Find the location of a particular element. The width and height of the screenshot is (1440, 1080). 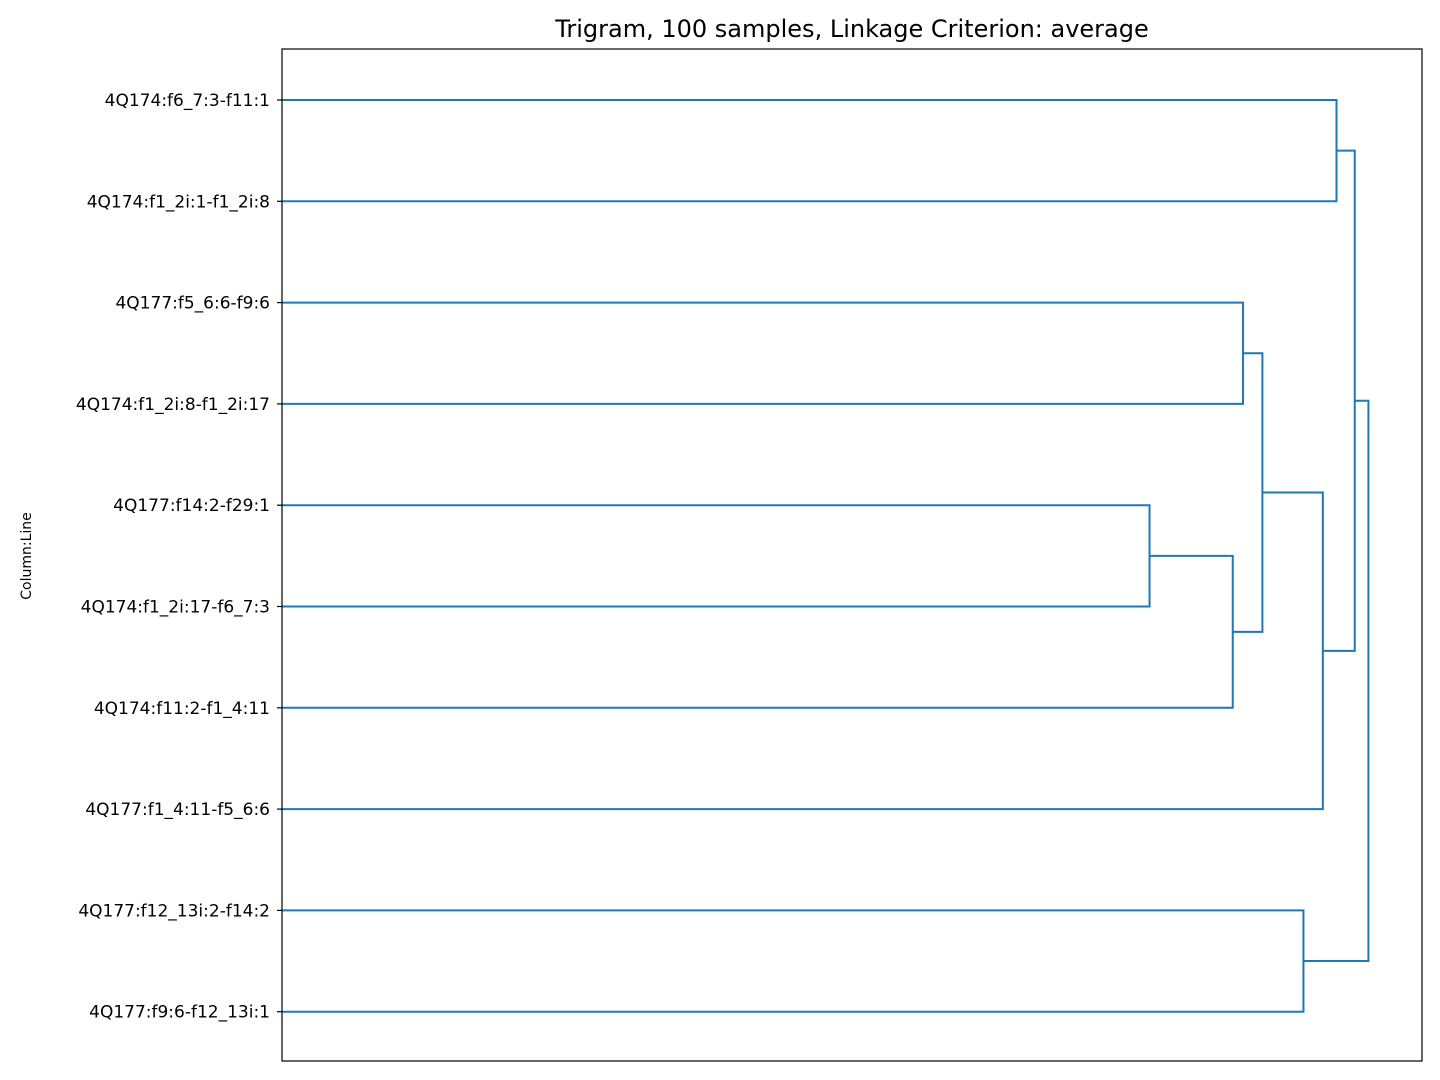

leaf-label: 4Q174:f1_2i:8-f1_2i:17 is located at coordinates (173, 405).